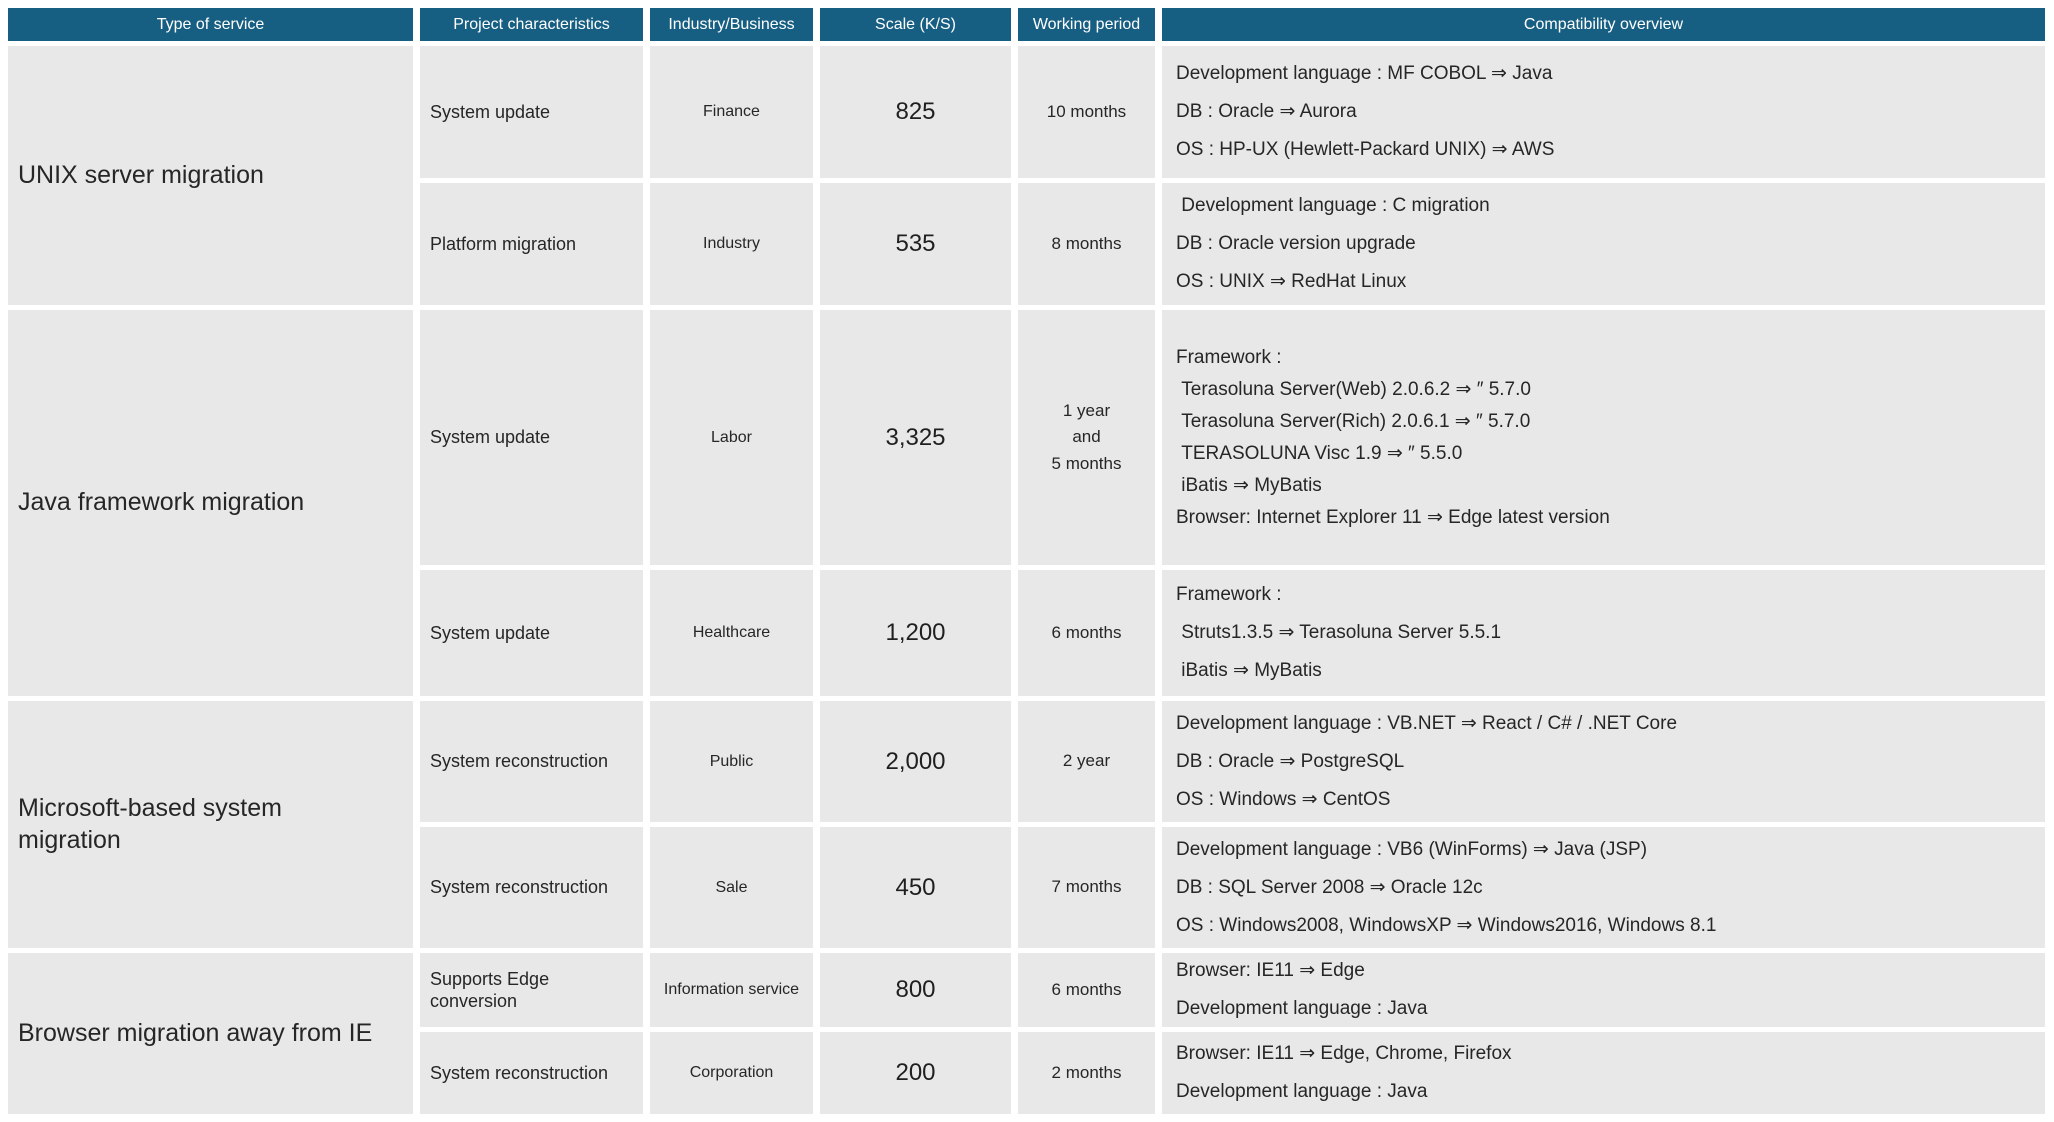 The height and width of the screenshot is (1122, 2054). I want to click on compat-line: DB : Oracle ⇒ Aurora, so click(1266, 111).